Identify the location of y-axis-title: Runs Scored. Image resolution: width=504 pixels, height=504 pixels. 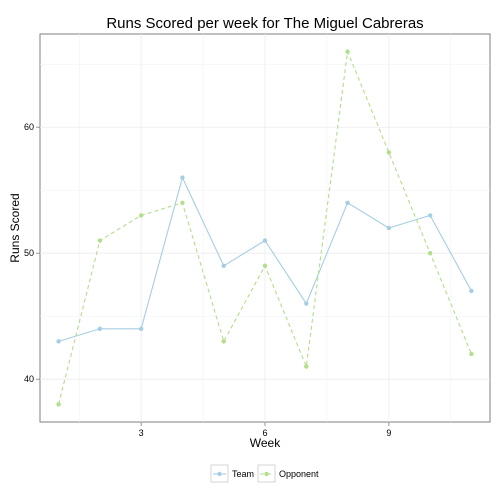
(15, 227).